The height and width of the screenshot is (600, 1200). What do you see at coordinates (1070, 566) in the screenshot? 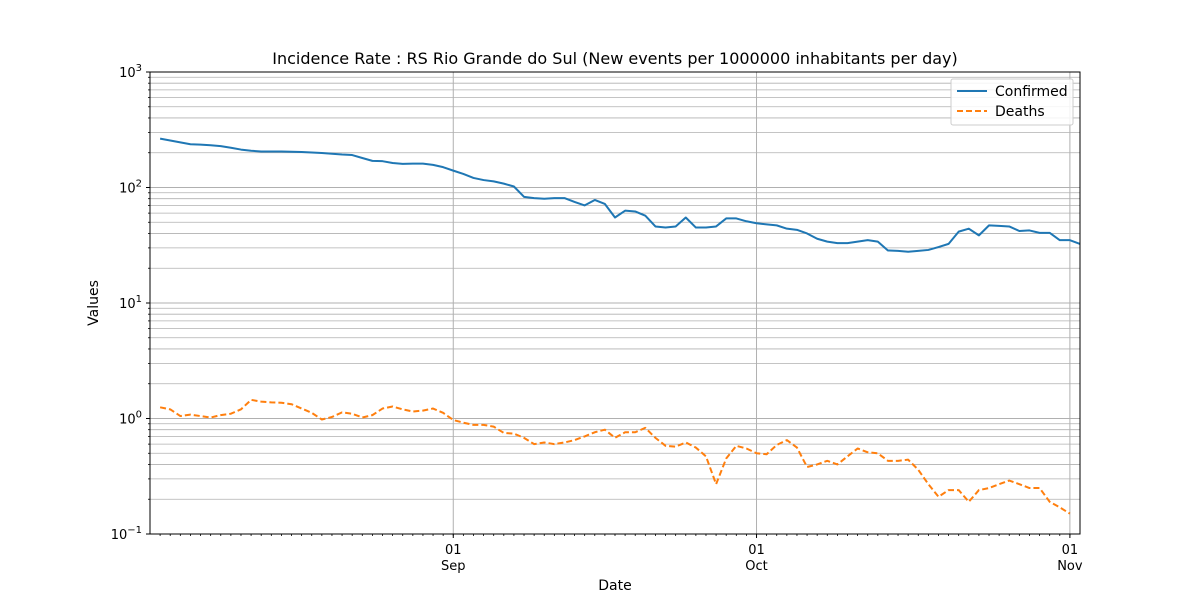
I see `x-tick-label-month: Nov` at bounding box center [1070, 566].